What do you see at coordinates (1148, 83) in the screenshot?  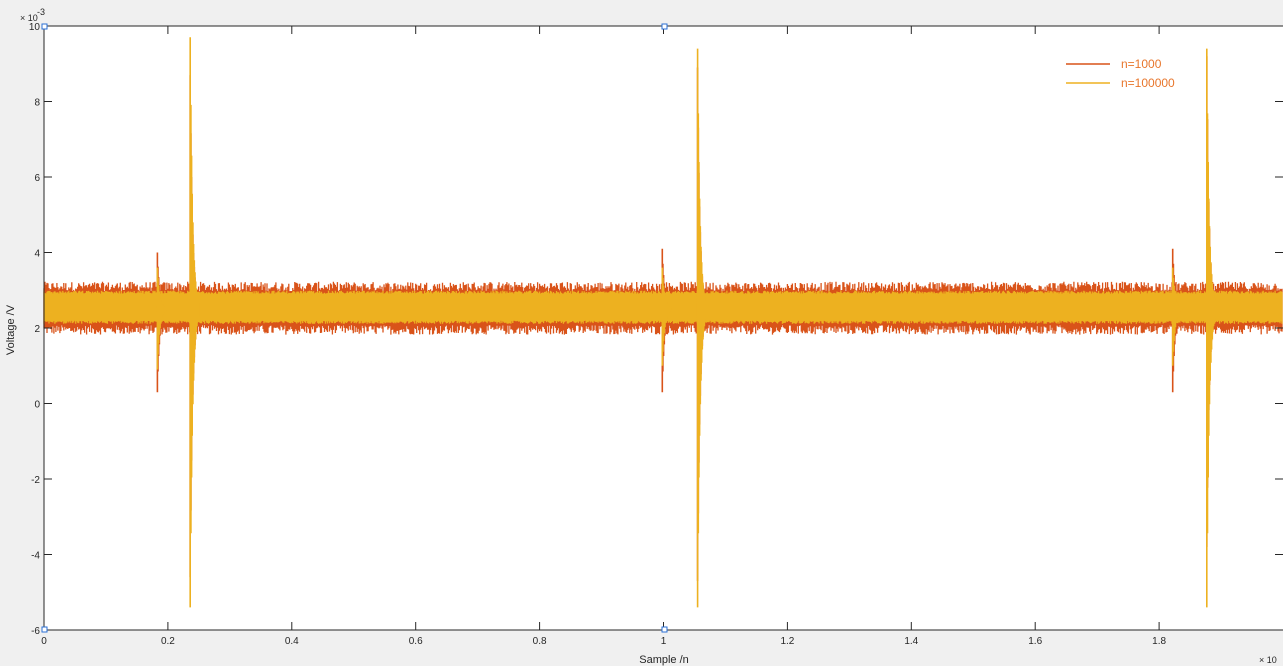 I see `legend-label-n100000: n=100000` at bounding box center [1148, 83].